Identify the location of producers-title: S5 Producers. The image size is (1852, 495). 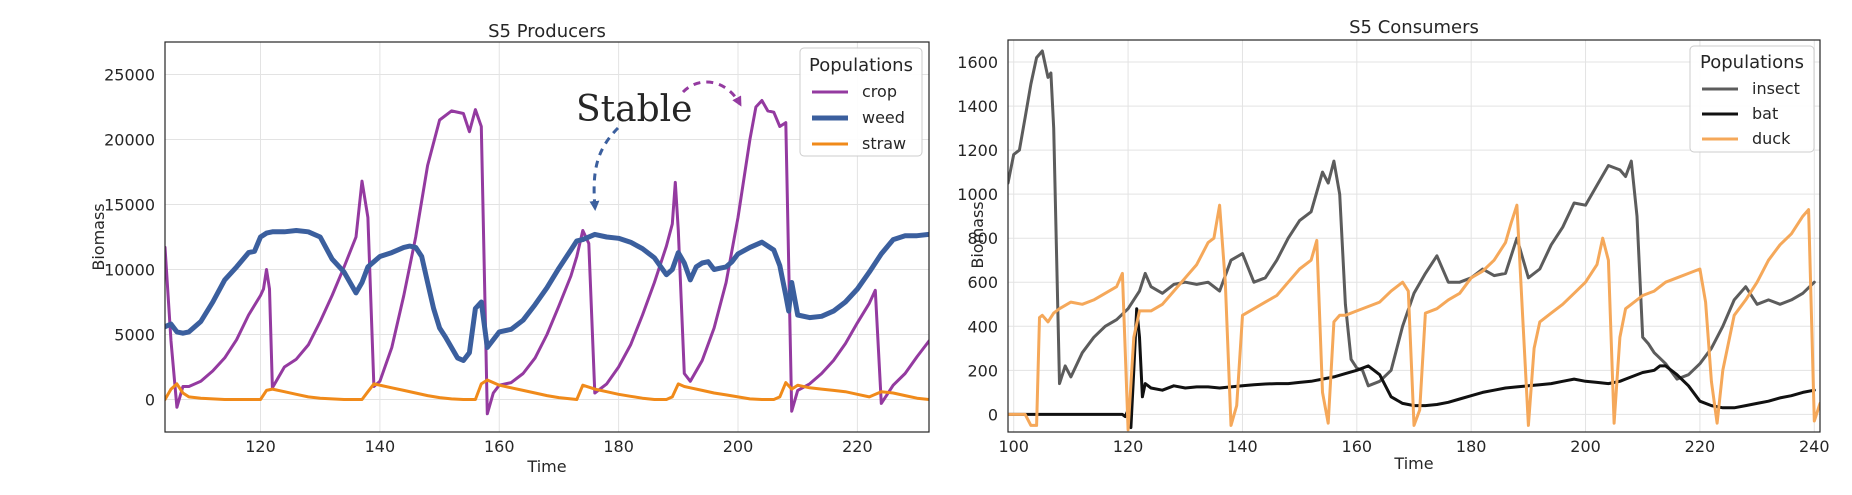
(547, 31).